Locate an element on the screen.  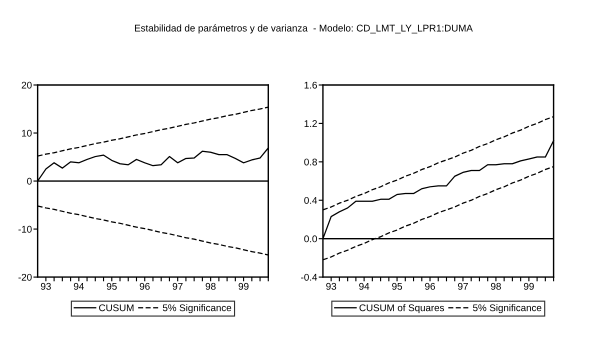
y-tick-label: 20 is located at coordinates (27, 85).